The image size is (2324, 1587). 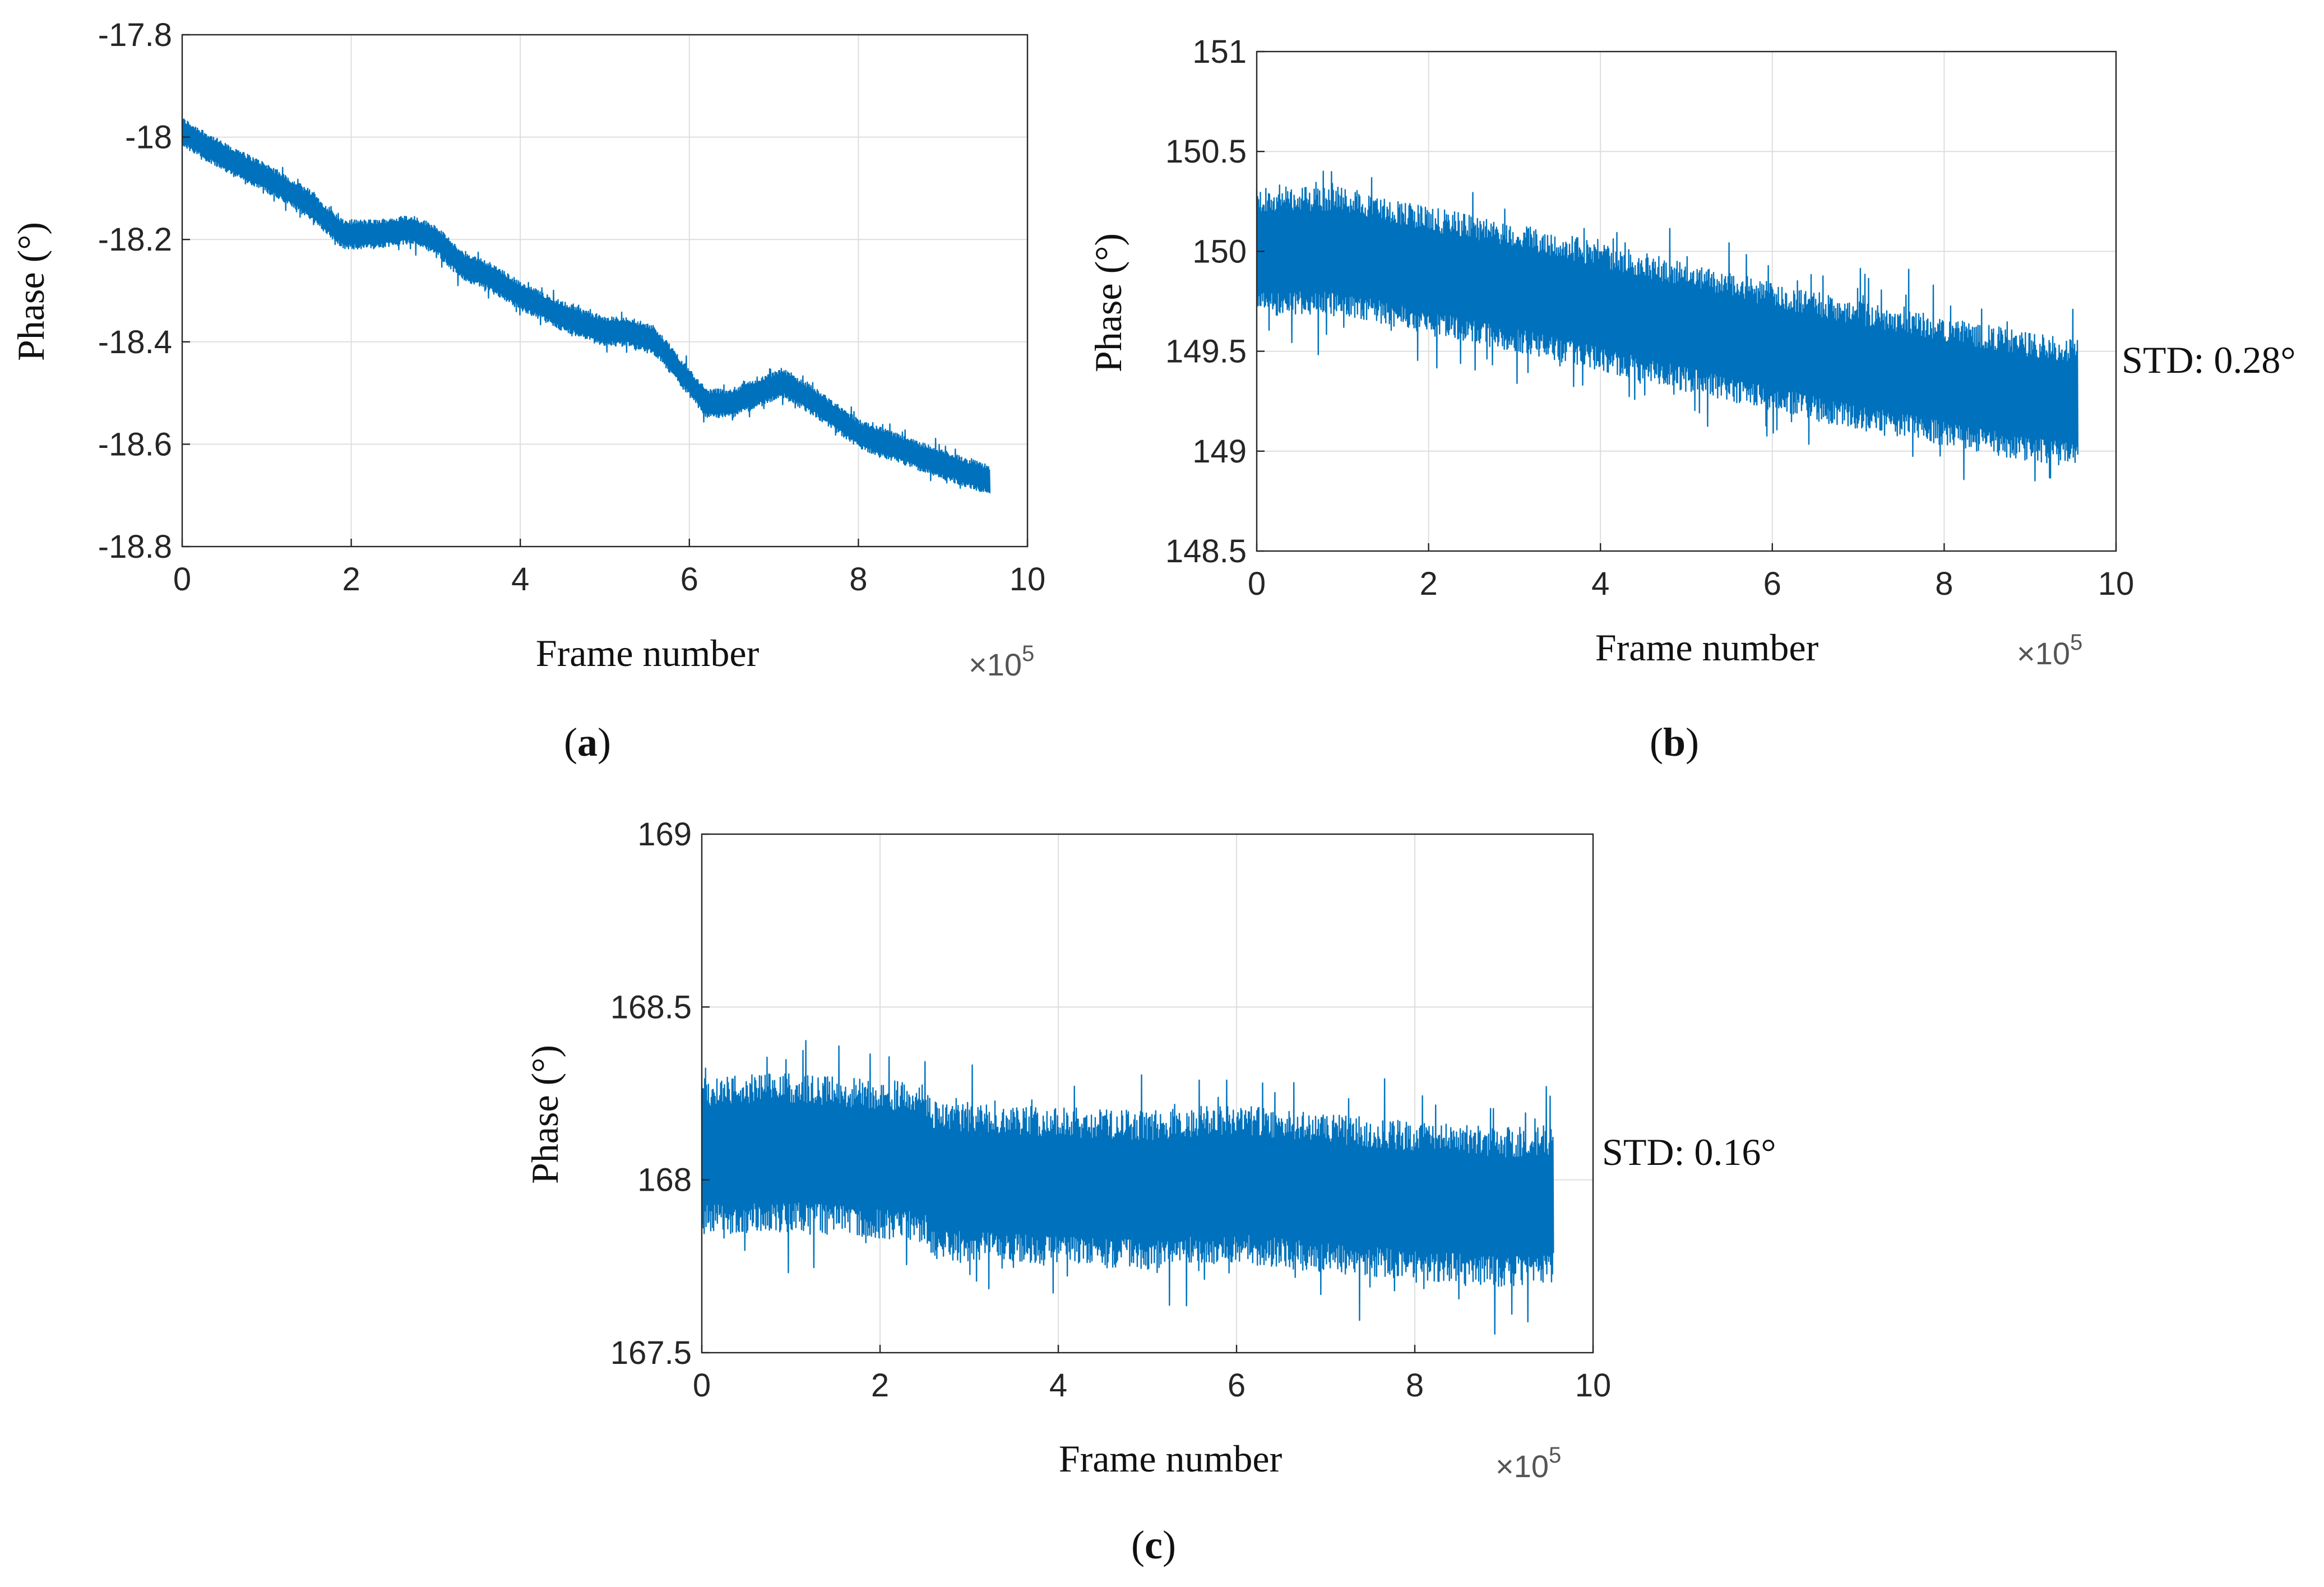 What do you see at coordinates (651, 1007) in the screenshot?
I see `y-tick-label: 168.5` at bounding box center [651, 1007].